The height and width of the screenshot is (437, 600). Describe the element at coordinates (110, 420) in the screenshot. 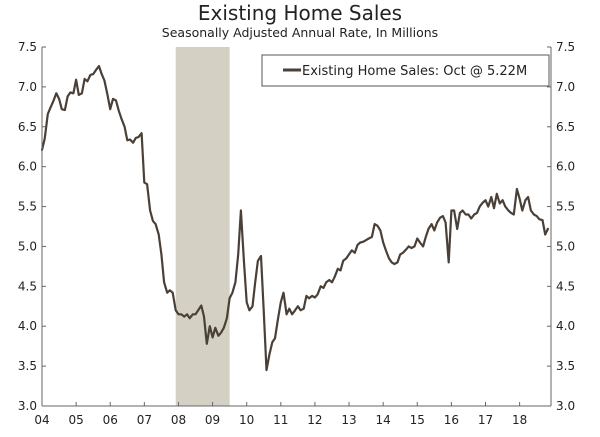

I see `x-tick-label: 06` at that location.